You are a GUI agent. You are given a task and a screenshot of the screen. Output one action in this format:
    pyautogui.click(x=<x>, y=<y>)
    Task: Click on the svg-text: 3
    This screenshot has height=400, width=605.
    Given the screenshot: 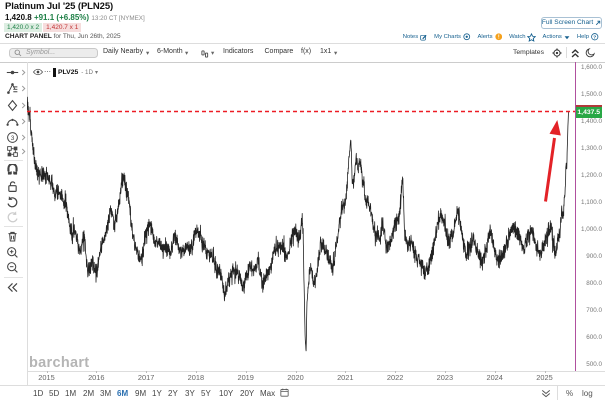 What is the action you would take?
    pyautogui.click(x=13, y=137)
    